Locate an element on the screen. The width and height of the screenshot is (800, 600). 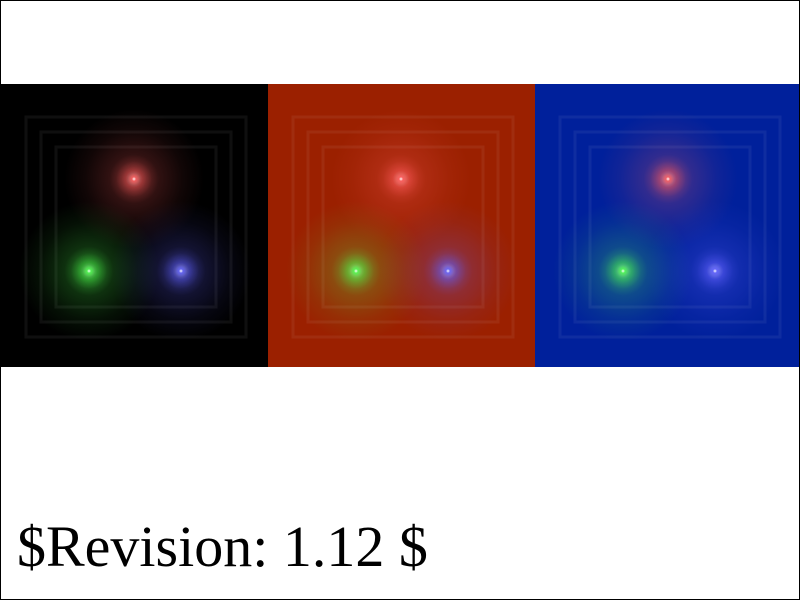
revision-label: $Revision: 1.12 $ is located at coordinates (222, 546).